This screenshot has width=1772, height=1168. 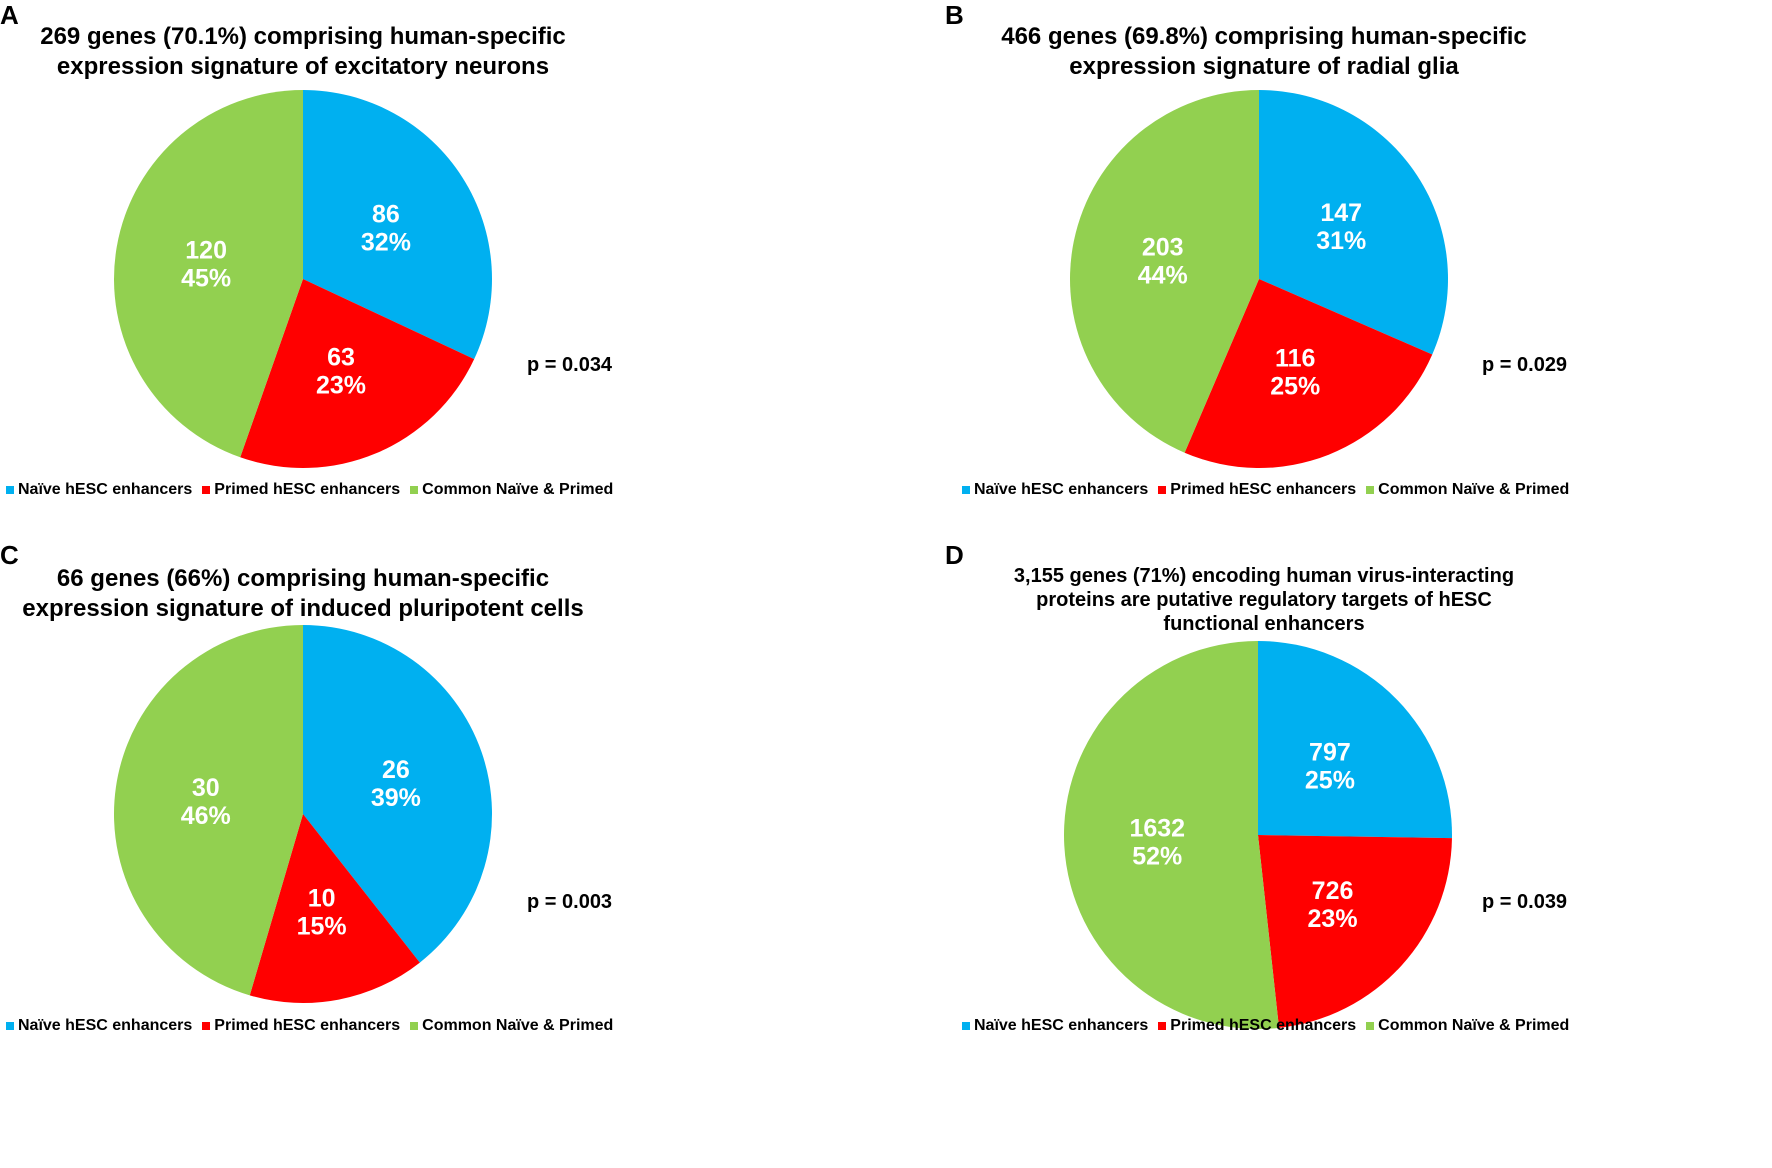 I want to click on p-value: p = 0.003, so click(x=570, y=902).